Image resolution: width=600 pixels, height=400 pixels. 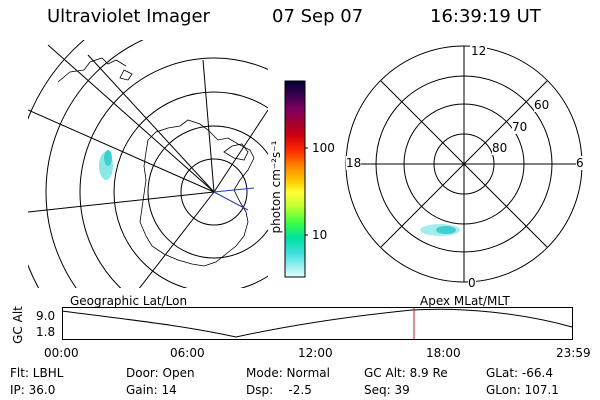 I want to click on polar-axis, so click(x=464, y=164).